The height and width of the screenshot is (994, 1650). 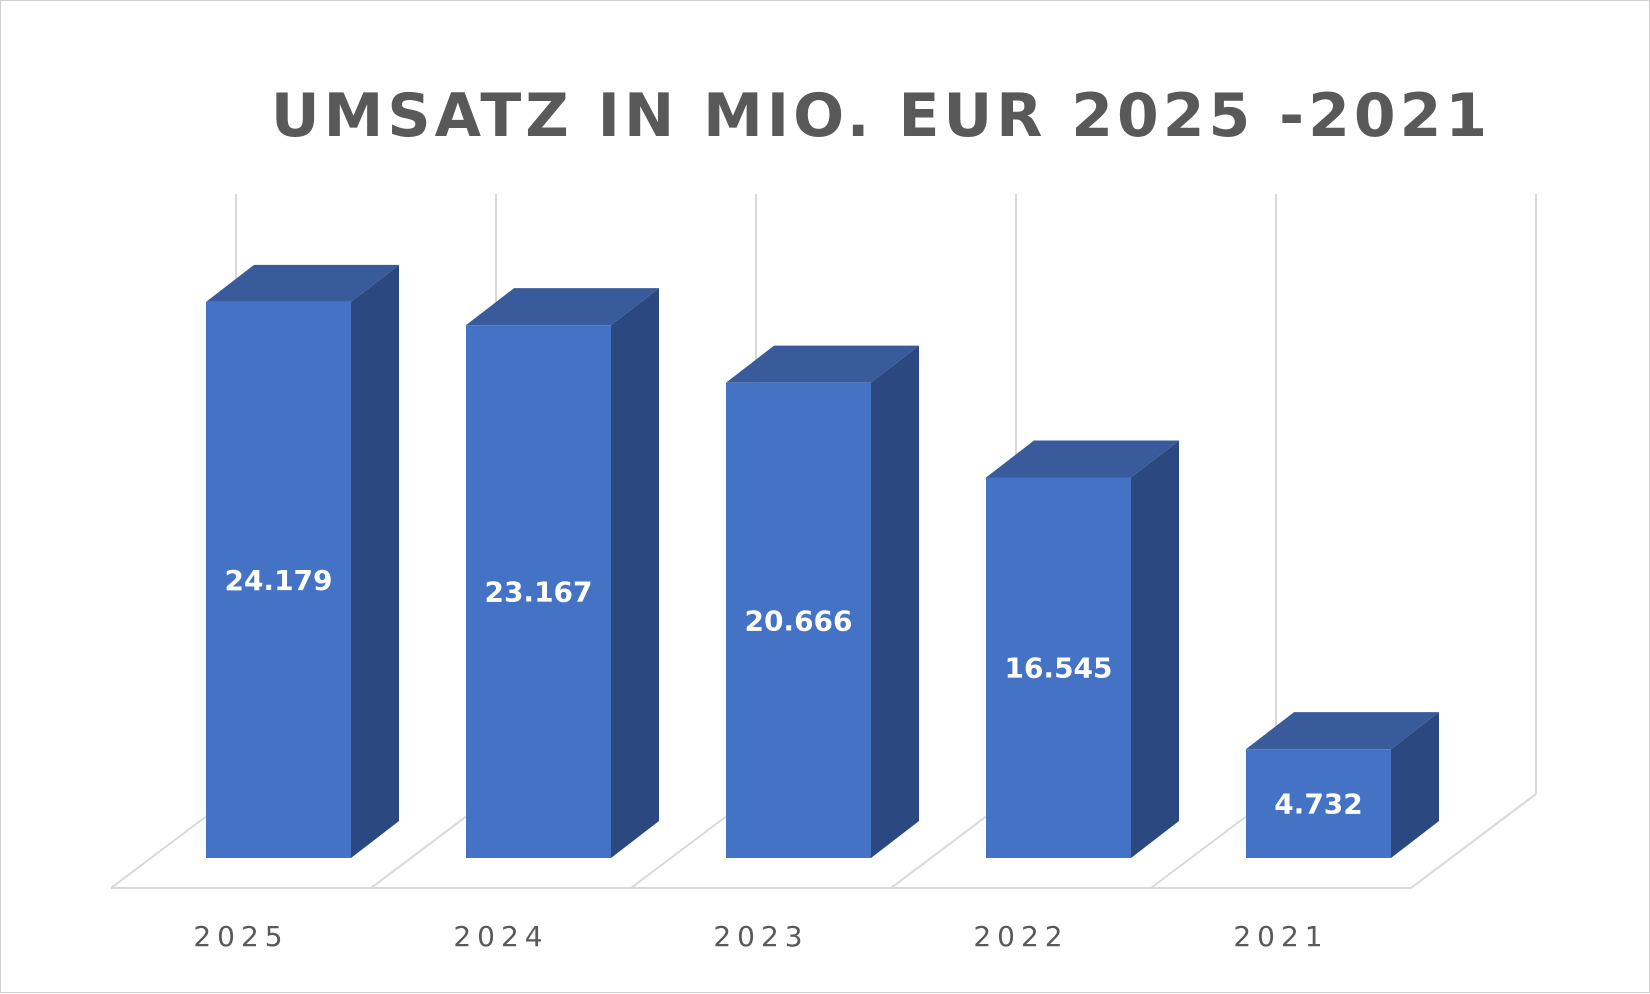 What do you see at coordinates (500, 936) in the screenshot?
I see `x-tick-label: 2024` at bounding box center [500, 936].